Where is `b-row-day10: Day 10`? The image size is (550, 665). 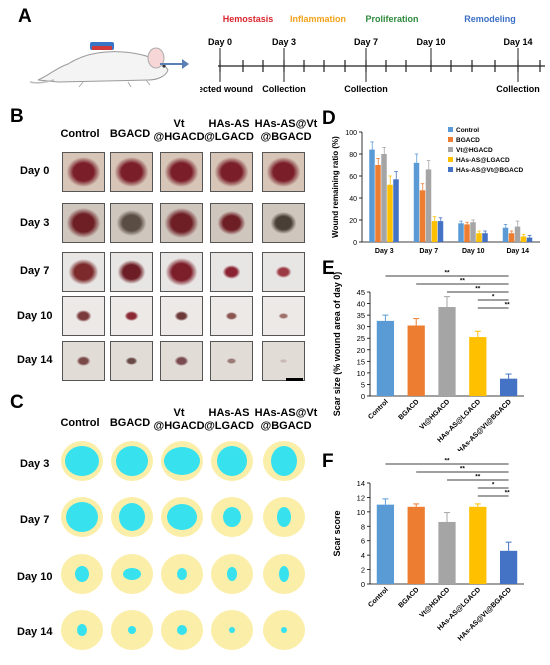
b-row-day10: Day 10 is located at coordinates (35, 316).